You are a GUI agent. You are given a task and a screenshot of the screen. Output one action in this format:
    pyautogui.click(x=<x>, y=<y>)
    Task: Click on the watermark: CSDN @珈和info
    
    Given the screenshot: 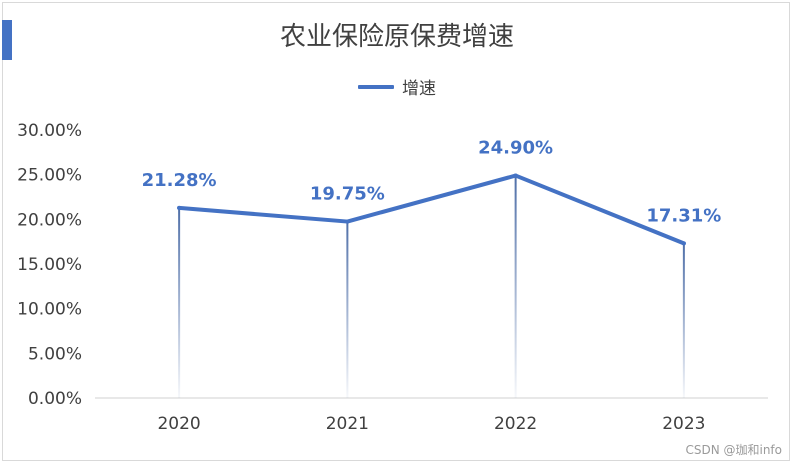 What is the action you would take?
    pyautogui.click(x=733, y=450)
    